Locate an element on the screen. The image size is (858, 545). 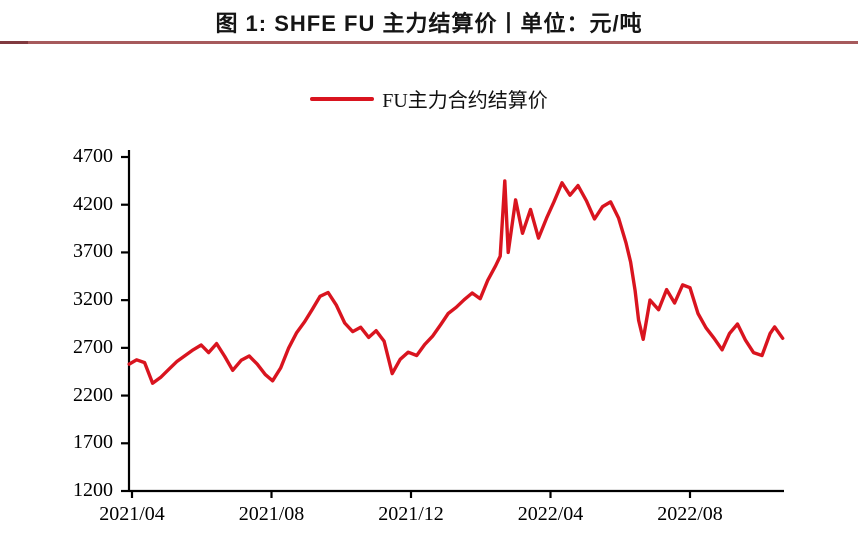
x-tick-label: 2021/12 is located at coordinates (411, 514).